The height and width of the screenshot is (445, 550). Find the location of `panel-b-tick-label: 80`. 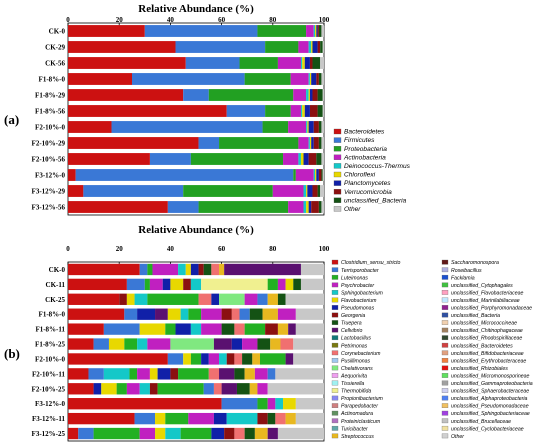

panel-b-tick-label: 80 is located at coordinates (273, 249).